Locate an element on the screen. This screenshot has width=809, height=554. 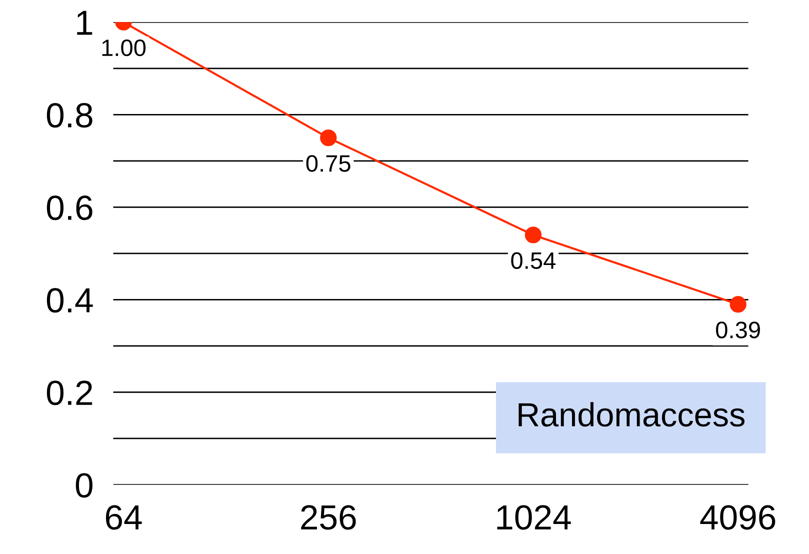
data-label: 1.00 is located at coordinates (124, 47).